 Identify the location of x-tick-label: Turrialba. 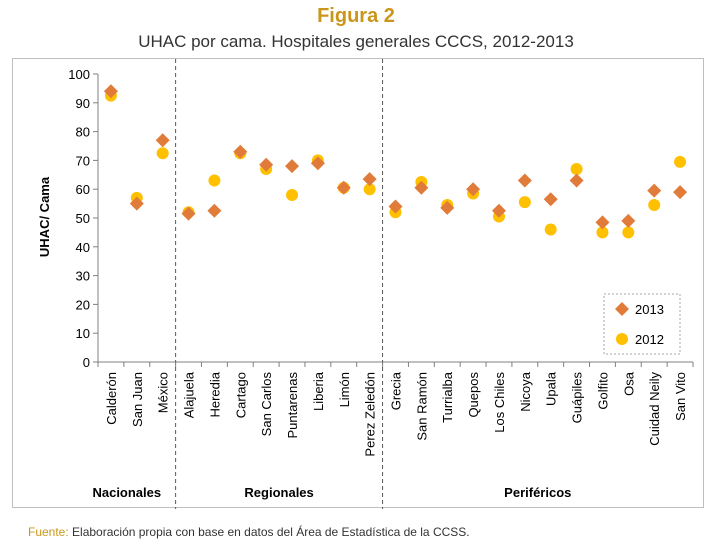
(447, 397).